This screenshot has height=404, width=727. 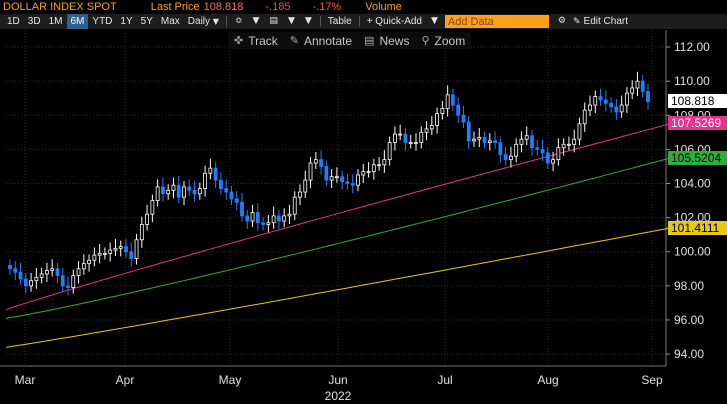 What do you see at coordinates (238, 21) in the screenshot?
I see `line-chart-icon: ≎` at bounding box center [238, 21].